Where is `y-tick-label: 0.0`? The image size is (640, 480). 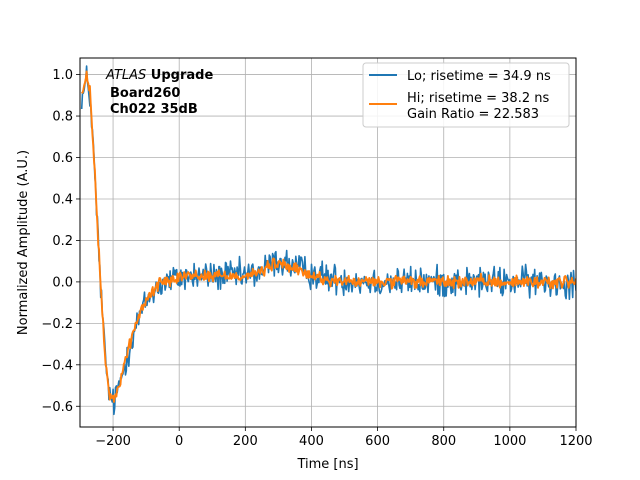
y-tick-label: 0.0 is located at coordinates (62, 282).